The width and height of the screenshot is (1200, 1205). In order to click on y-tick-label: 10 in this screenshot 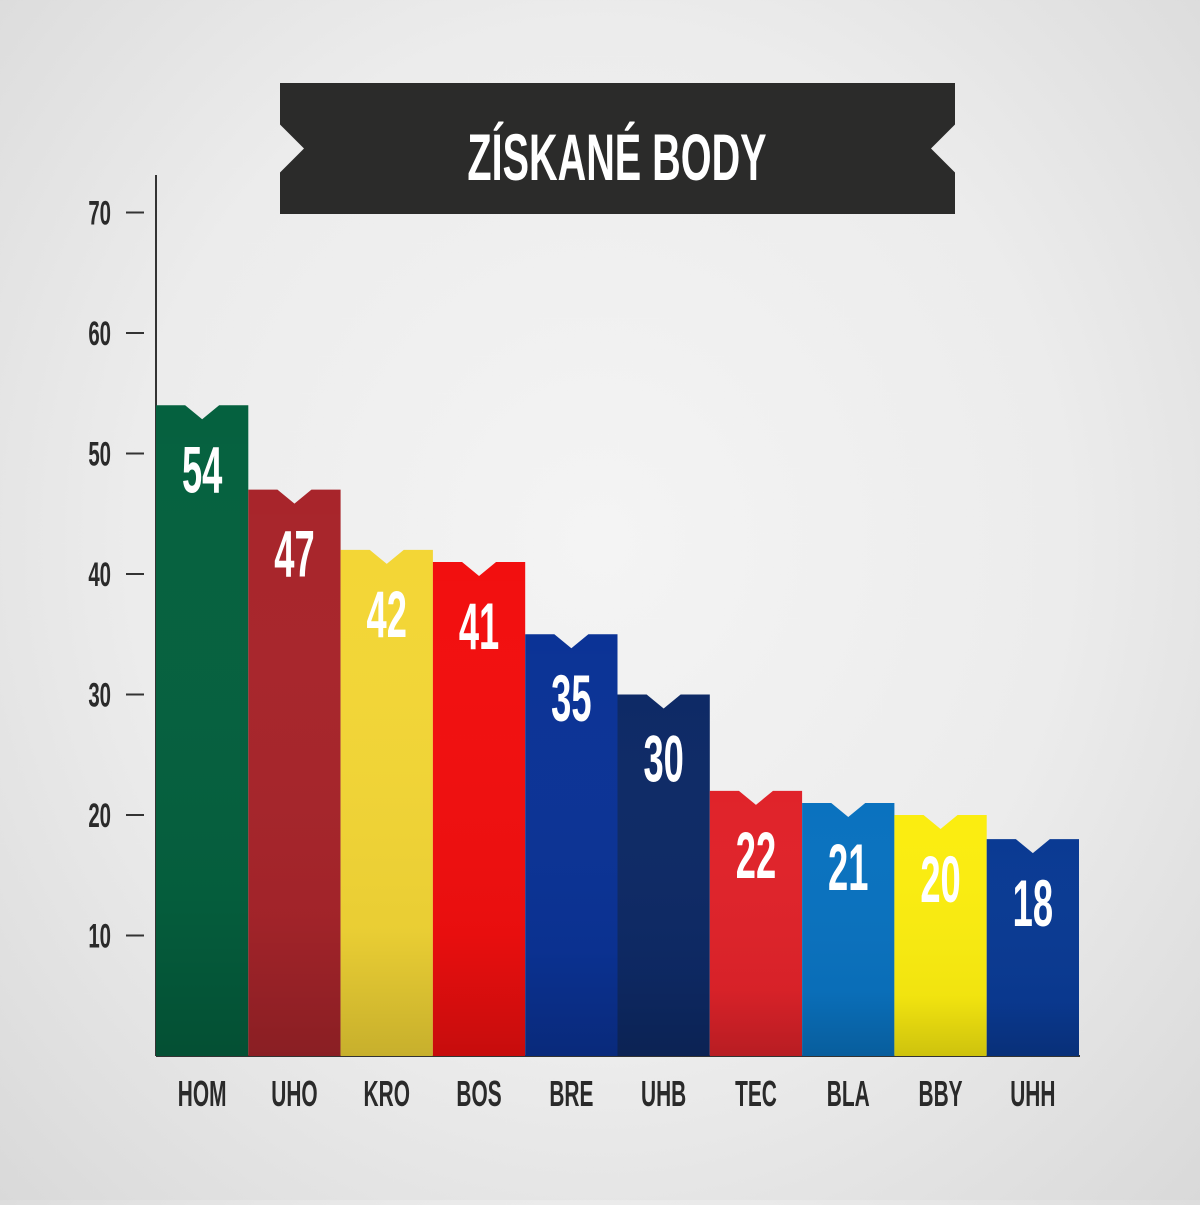, I will do `click(99, 936)`.